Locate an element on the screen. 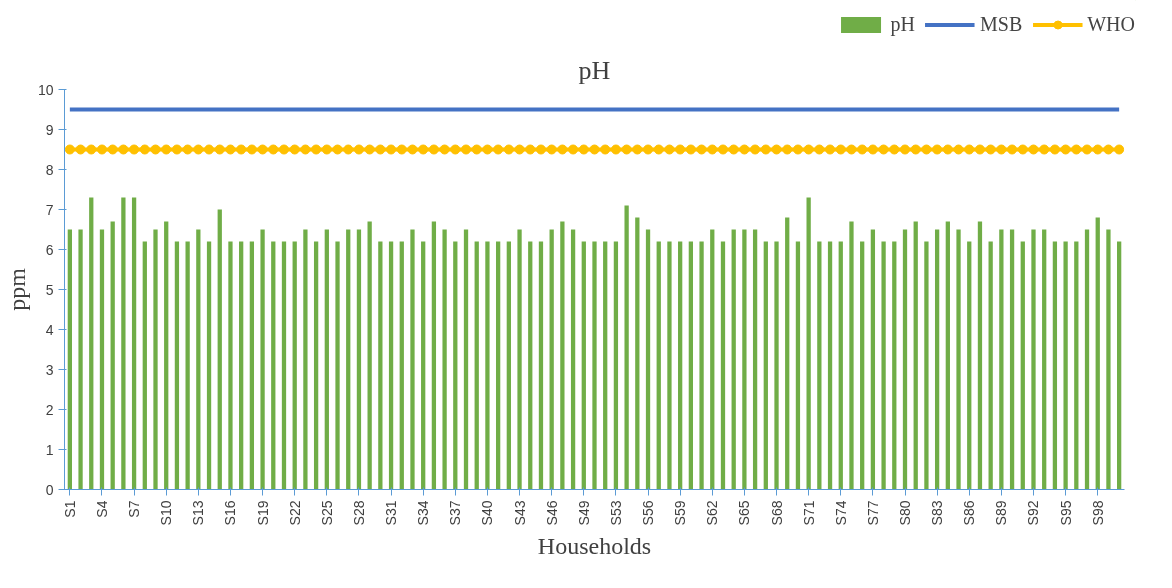  x-tick-label: S71 is located at coordinates (808, 513).